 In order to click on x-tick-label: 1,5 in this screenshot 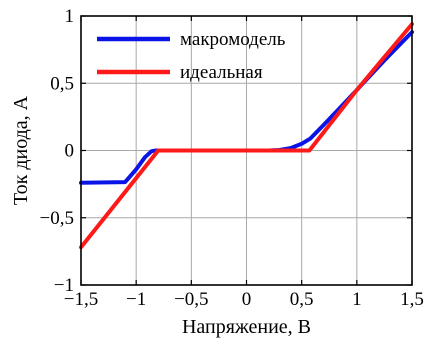, I will do `click(412, 299)`.